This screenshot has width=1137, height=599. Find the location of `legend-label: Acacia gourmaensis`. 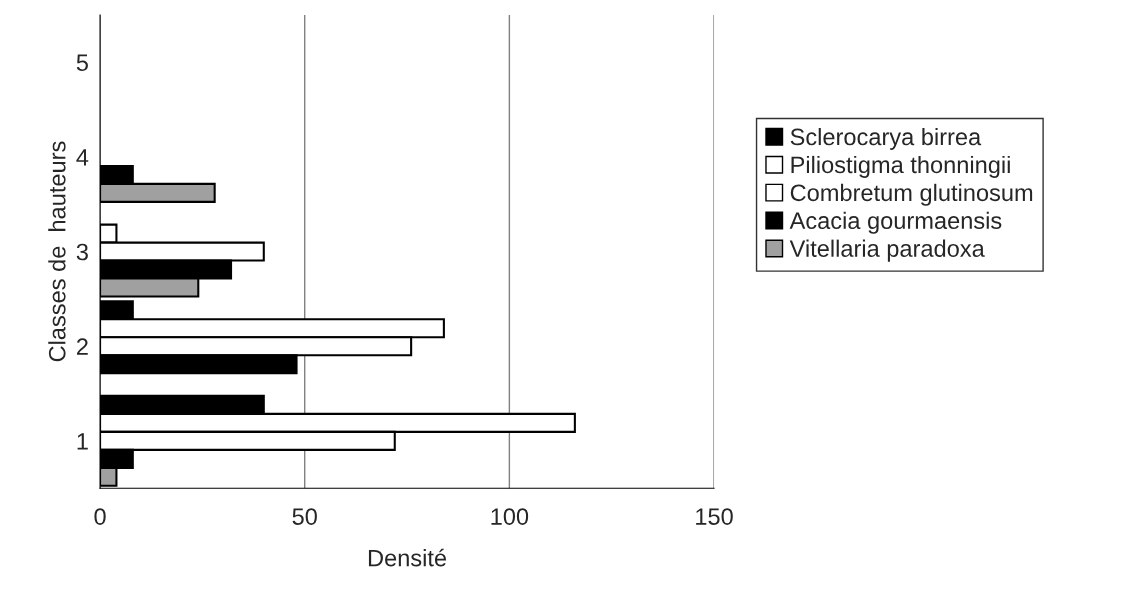

legend-label: Acacia gourmaensis is located at coordinates (895, 222).